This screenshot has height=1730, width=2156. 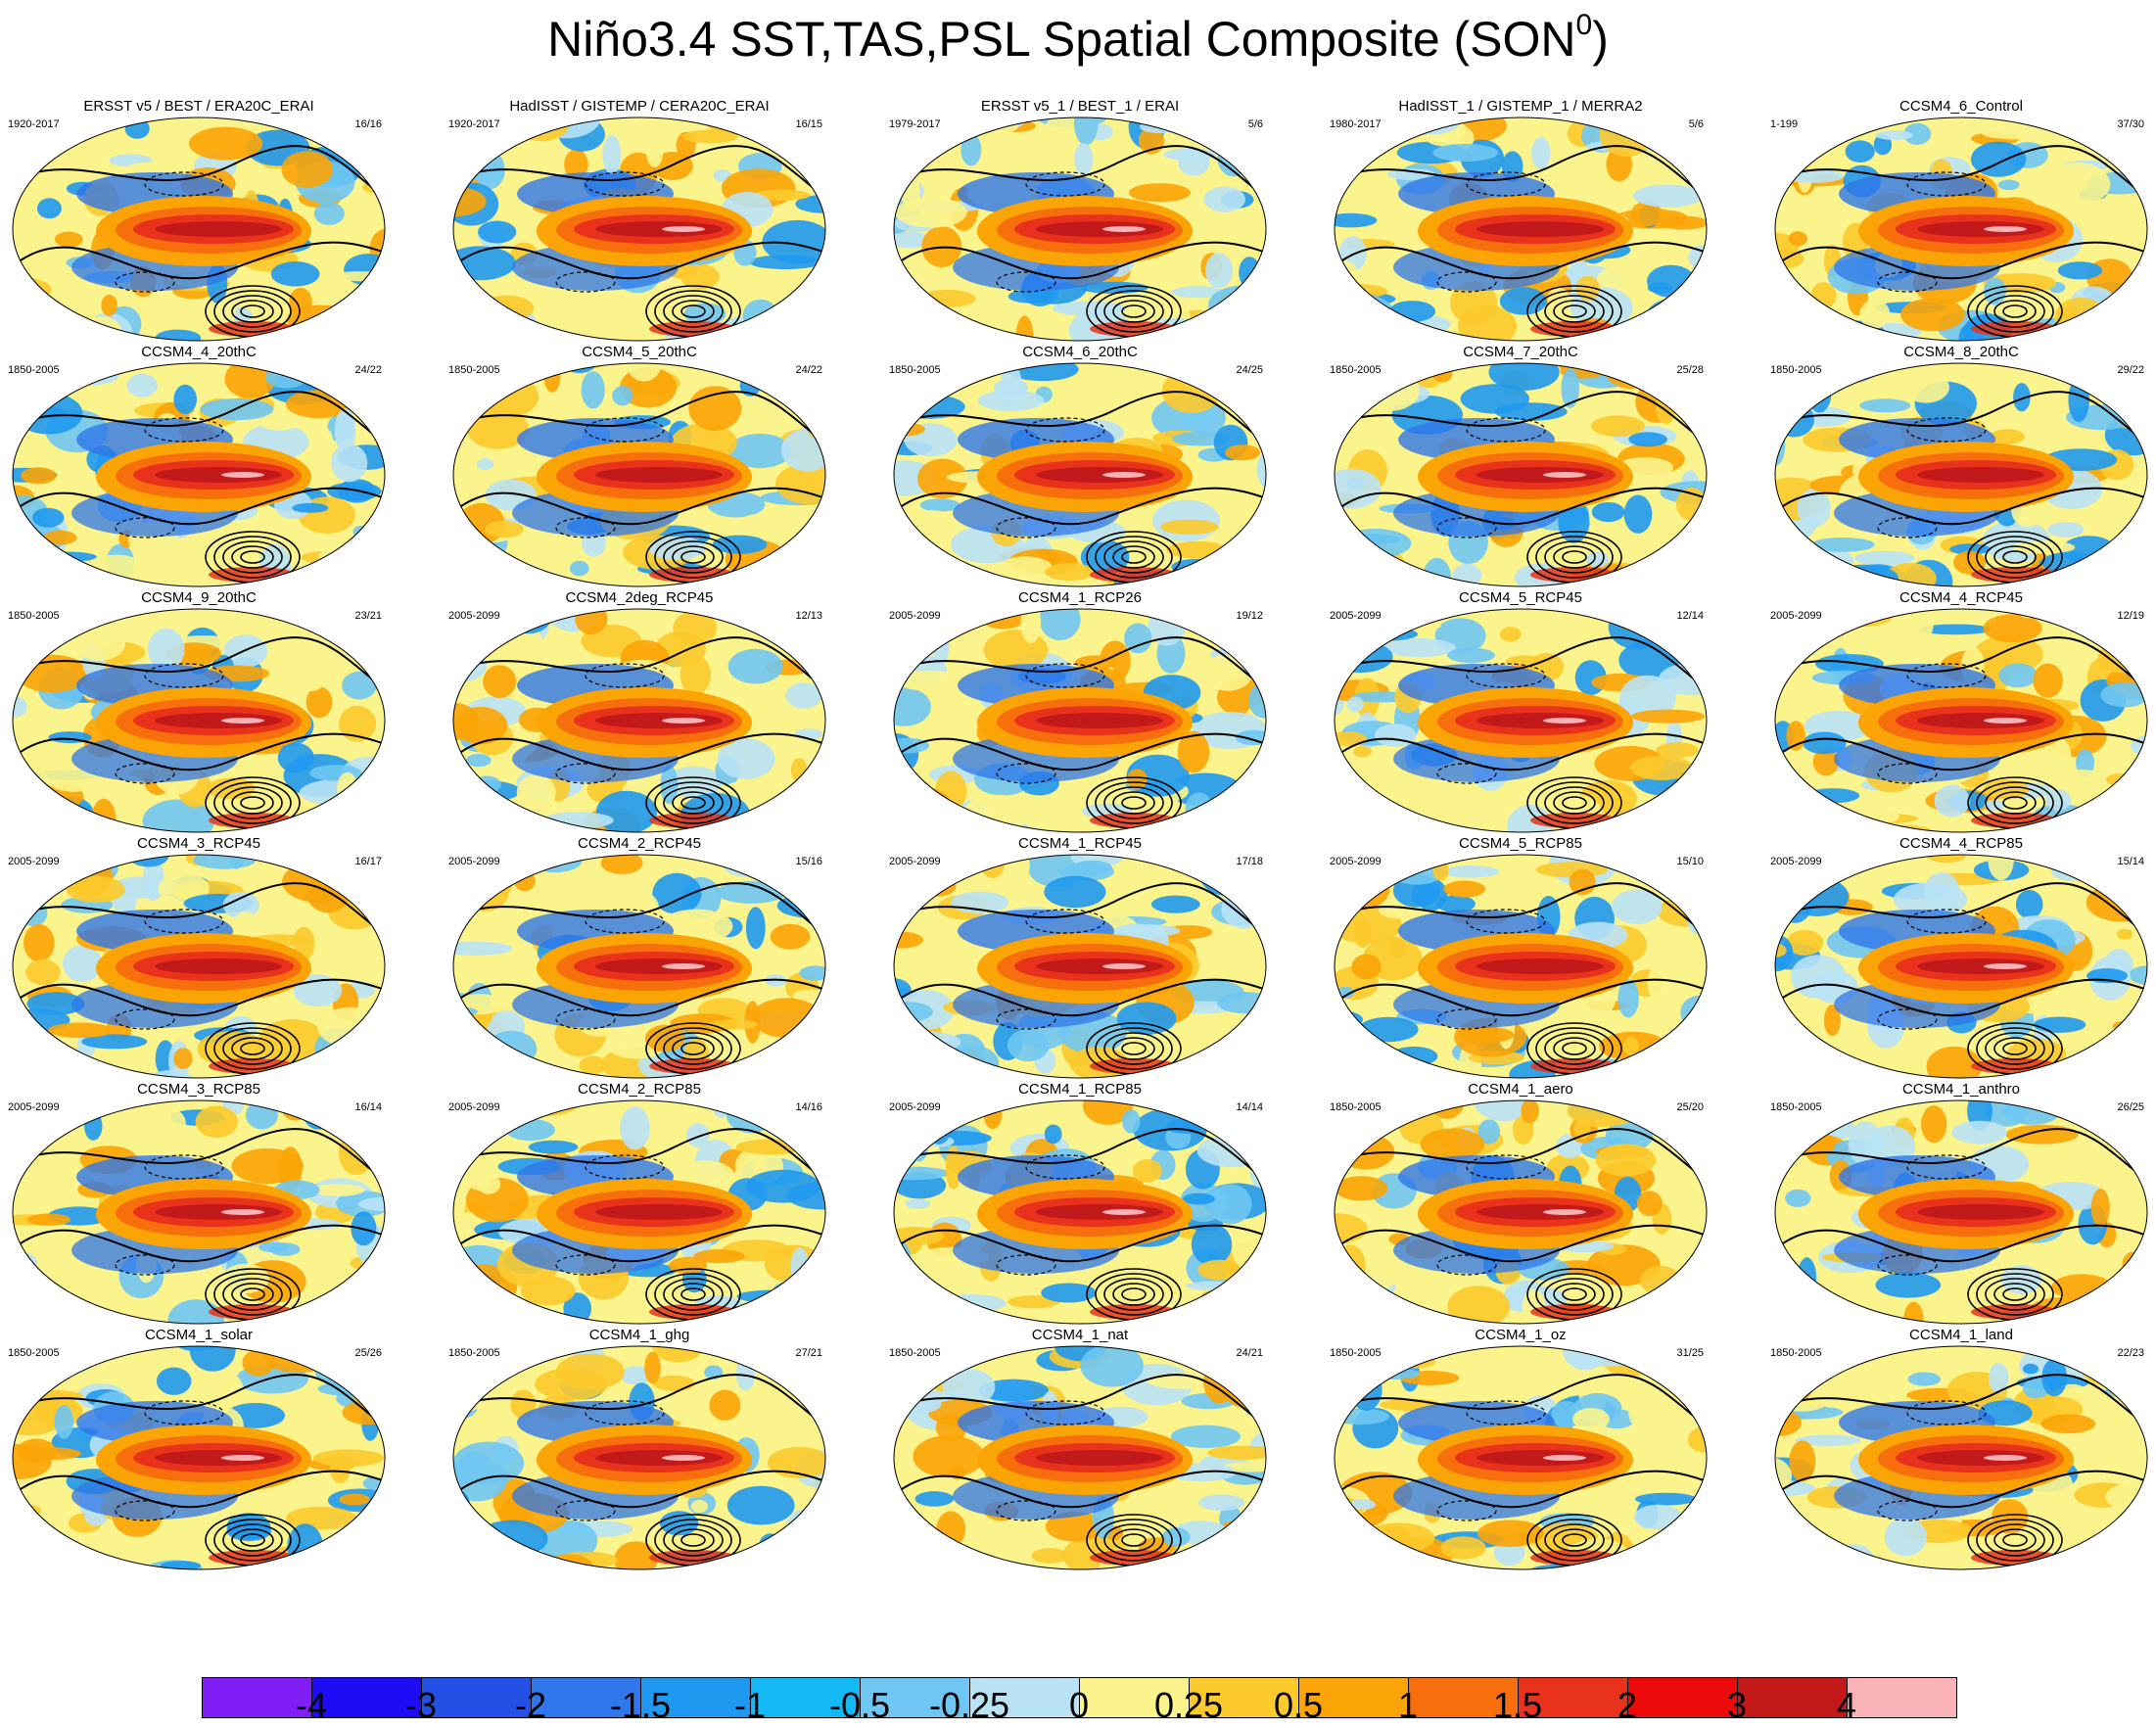 I want to click on panel-title: CCSM4_8_20thC, so click(x=1961, y=352).